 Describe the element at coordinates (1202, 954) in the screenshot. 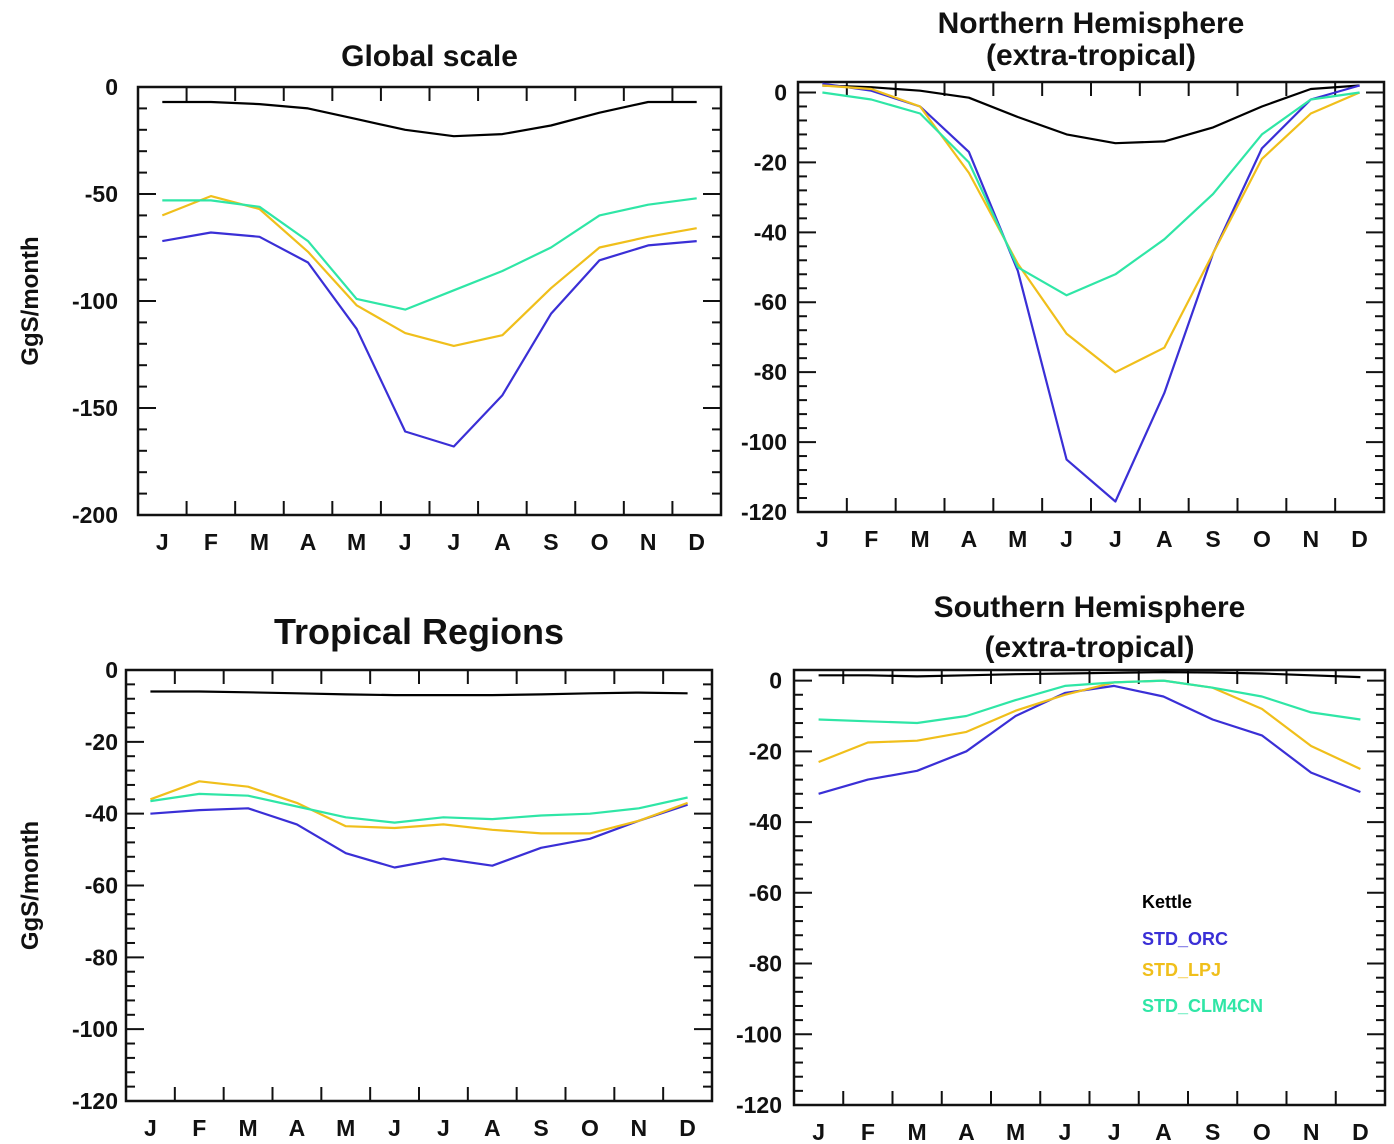

I see `legend: Kettle STD_ORC STD_LPJ STD_CLM4CN` at that location.